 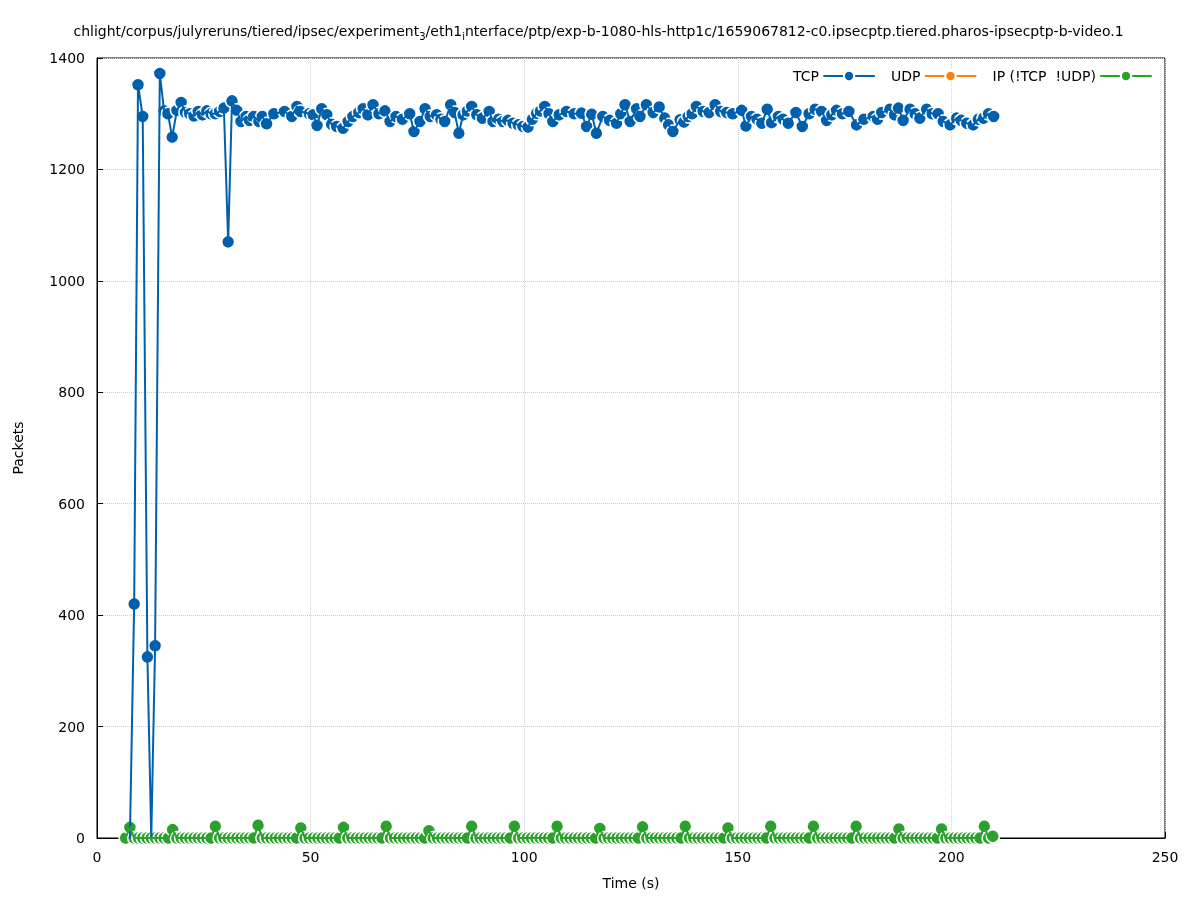 I want to click on y-tick-label: 400, so click(x=71, y=615).